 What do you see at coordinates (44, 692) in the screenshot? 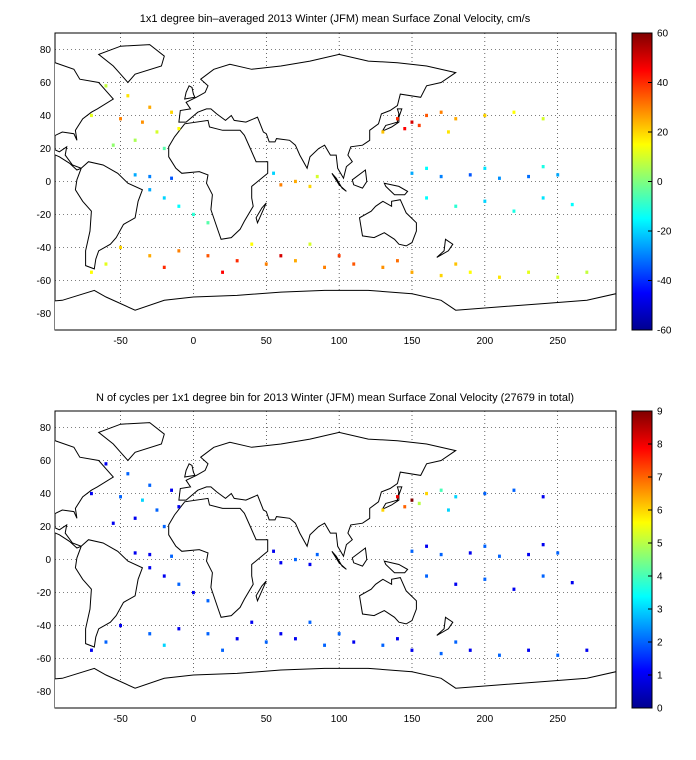
I see `y-tick-label: -80` at bounding box center [44, 692].